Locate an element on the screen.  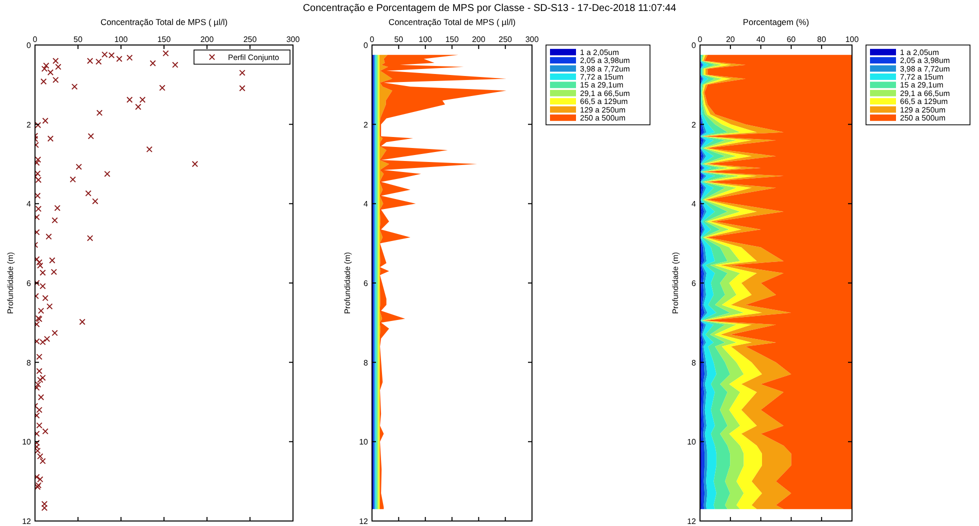
x-tick-label: 80 is located at coordinates (822, 39).